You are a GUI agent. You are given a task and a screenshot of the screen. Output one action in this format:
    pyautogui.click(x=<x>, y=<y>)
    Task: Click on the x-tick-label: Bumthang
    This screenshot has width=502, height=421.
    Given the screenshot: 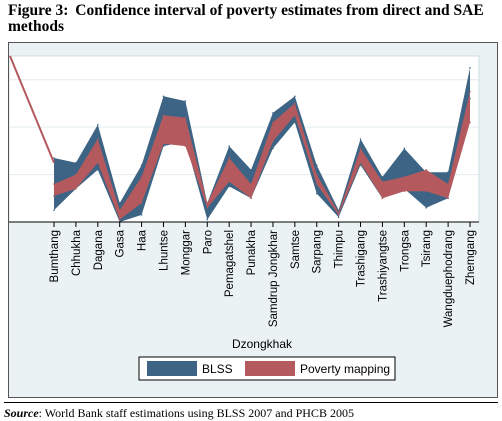 What is the action you would take?
    pyautogui.click(x=55, y=256)
    